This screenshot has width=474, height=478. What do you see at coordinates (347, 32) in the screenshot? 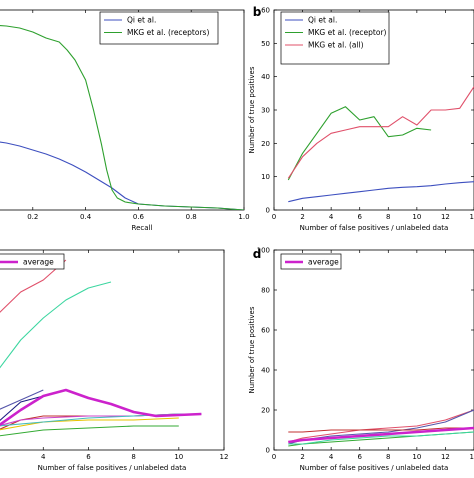
I see `legend-label: MKG et al. (receptor)` at bounding box center [347, 32].